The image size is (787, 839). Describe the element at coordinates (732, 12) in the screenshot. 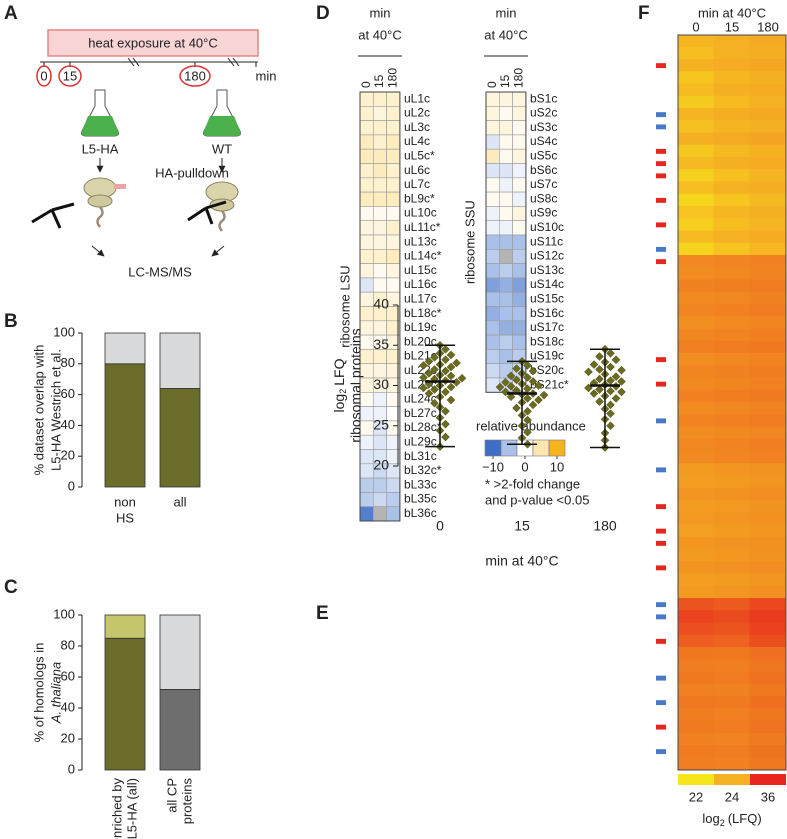

I see `heatmap-title: min at 40°C` at that location.